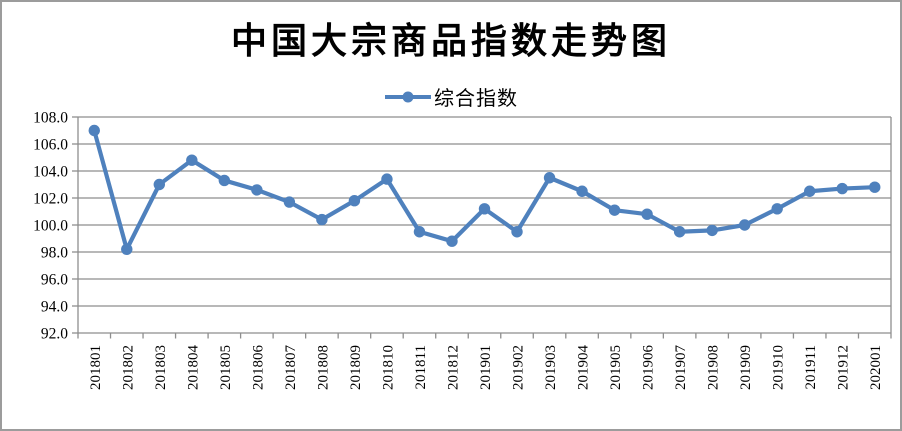  I want to click on x-axis-tick-label: 201908, so click(714, 367).